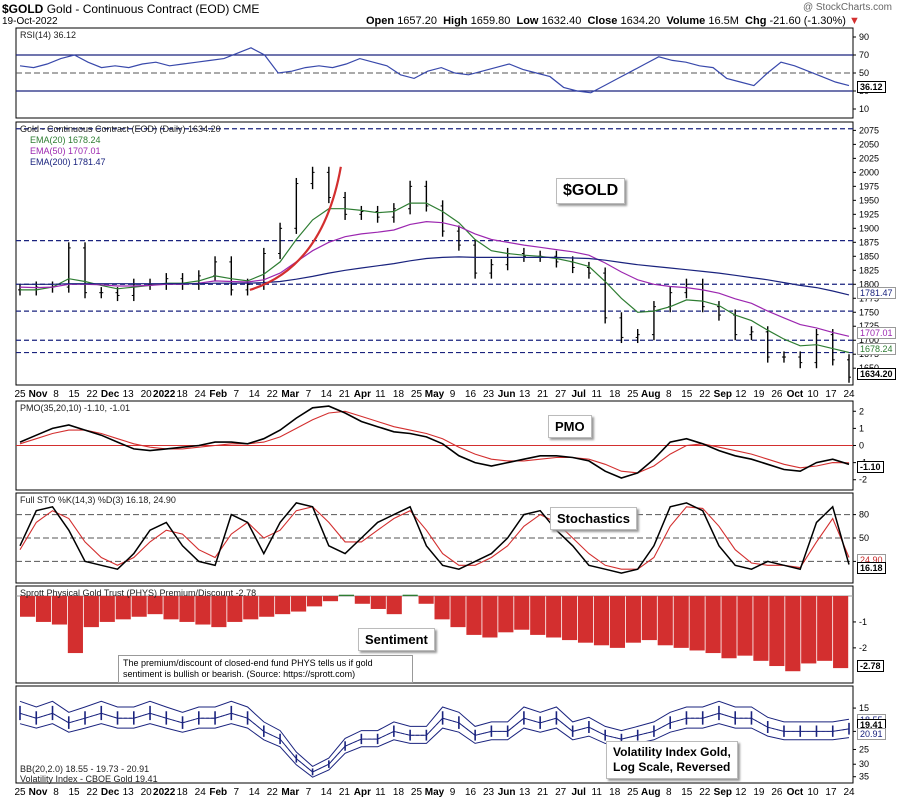 This screenshot has height=800, width=900. Describe the element at coordinates (869, 326) in the screenshot. I see `price-axis-tick-label: 1725` at that location.